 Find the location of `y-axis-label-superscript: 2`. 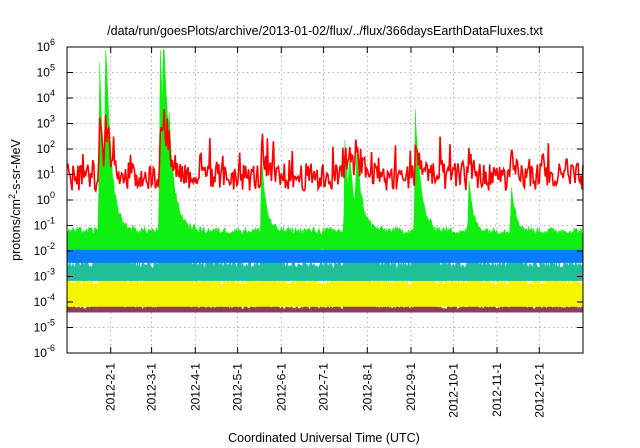

y-axis-label-superscript: 2 is located at coordinates (12, 196).